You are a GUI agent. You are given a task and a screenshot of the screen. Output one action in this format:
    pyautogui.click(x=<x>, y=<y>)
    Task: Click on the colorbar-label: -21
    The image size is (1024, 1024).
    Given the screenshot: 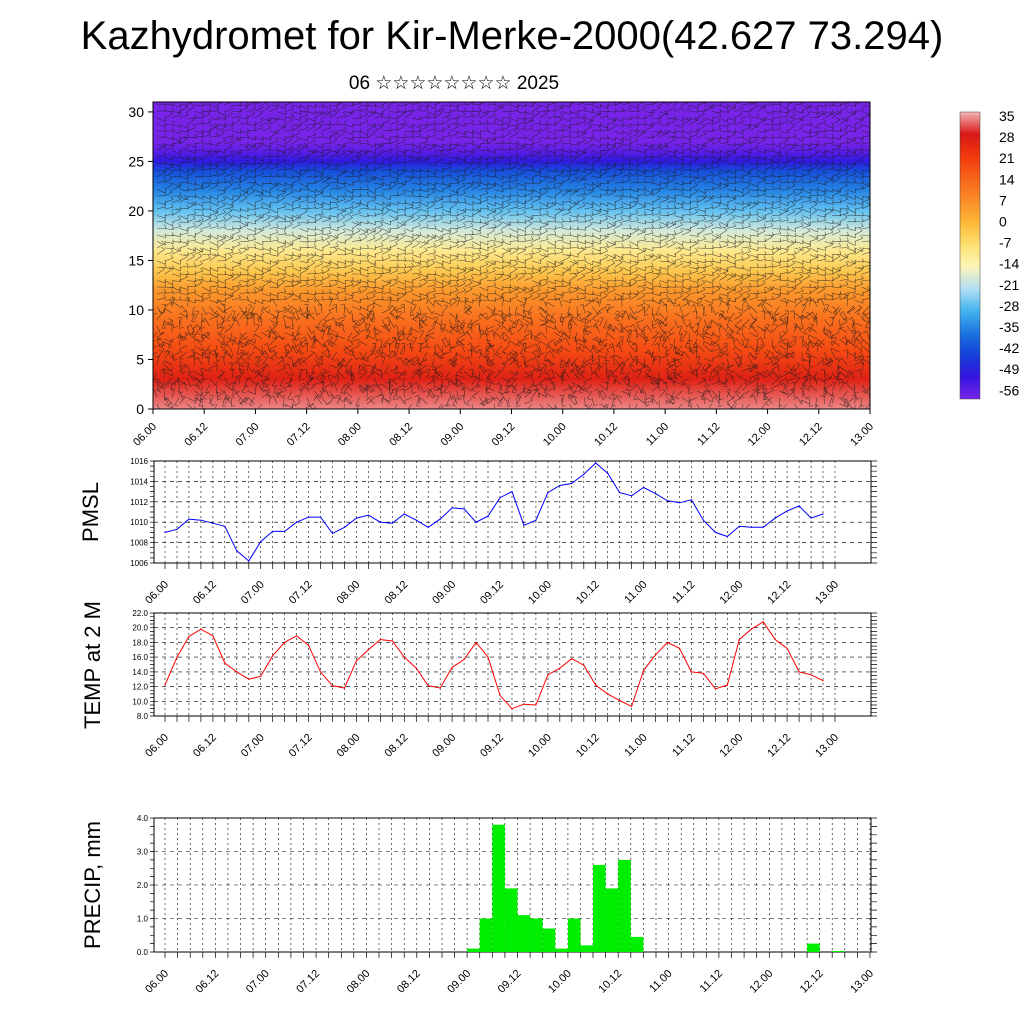 What is the action you would take?
    pyautogui.click(x=1009, y=285)
    